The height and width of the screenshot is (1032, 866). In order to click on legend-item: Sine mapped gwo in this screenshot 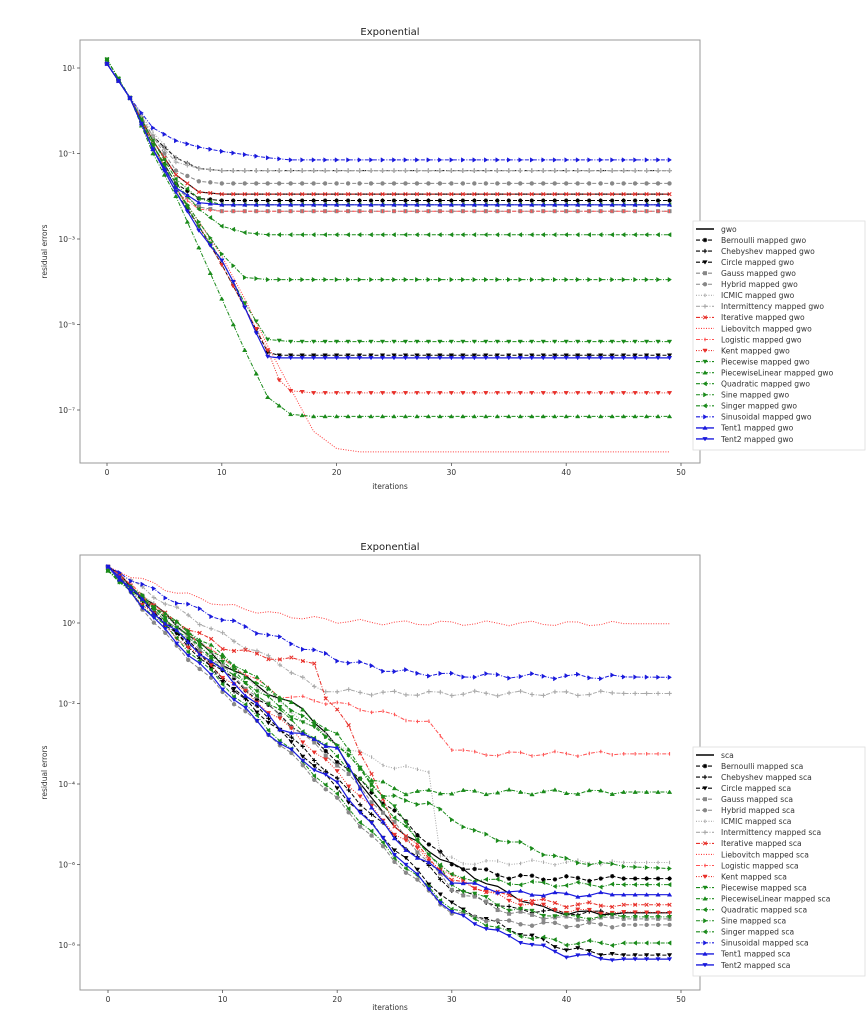, I will do `click(742, 395)`.